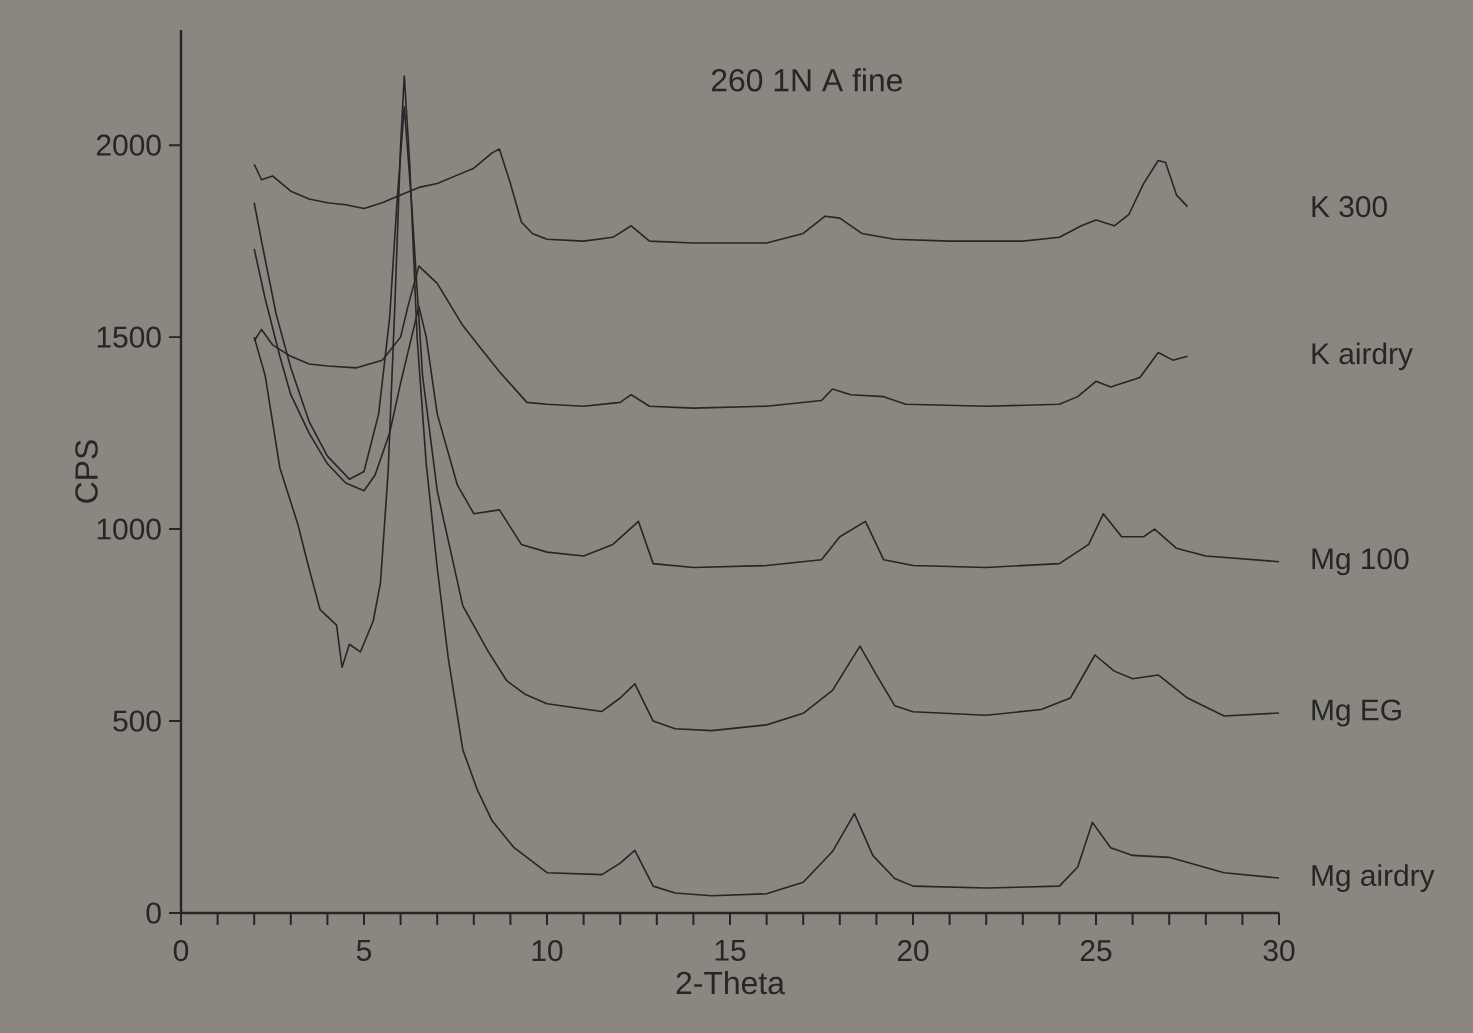 The width and height of the screenshot is (1473, 1033). What do you see at coordinates (730, 950) in the screenshot?
I see `x-tick-label: 15` at bounding box center [730, 950].